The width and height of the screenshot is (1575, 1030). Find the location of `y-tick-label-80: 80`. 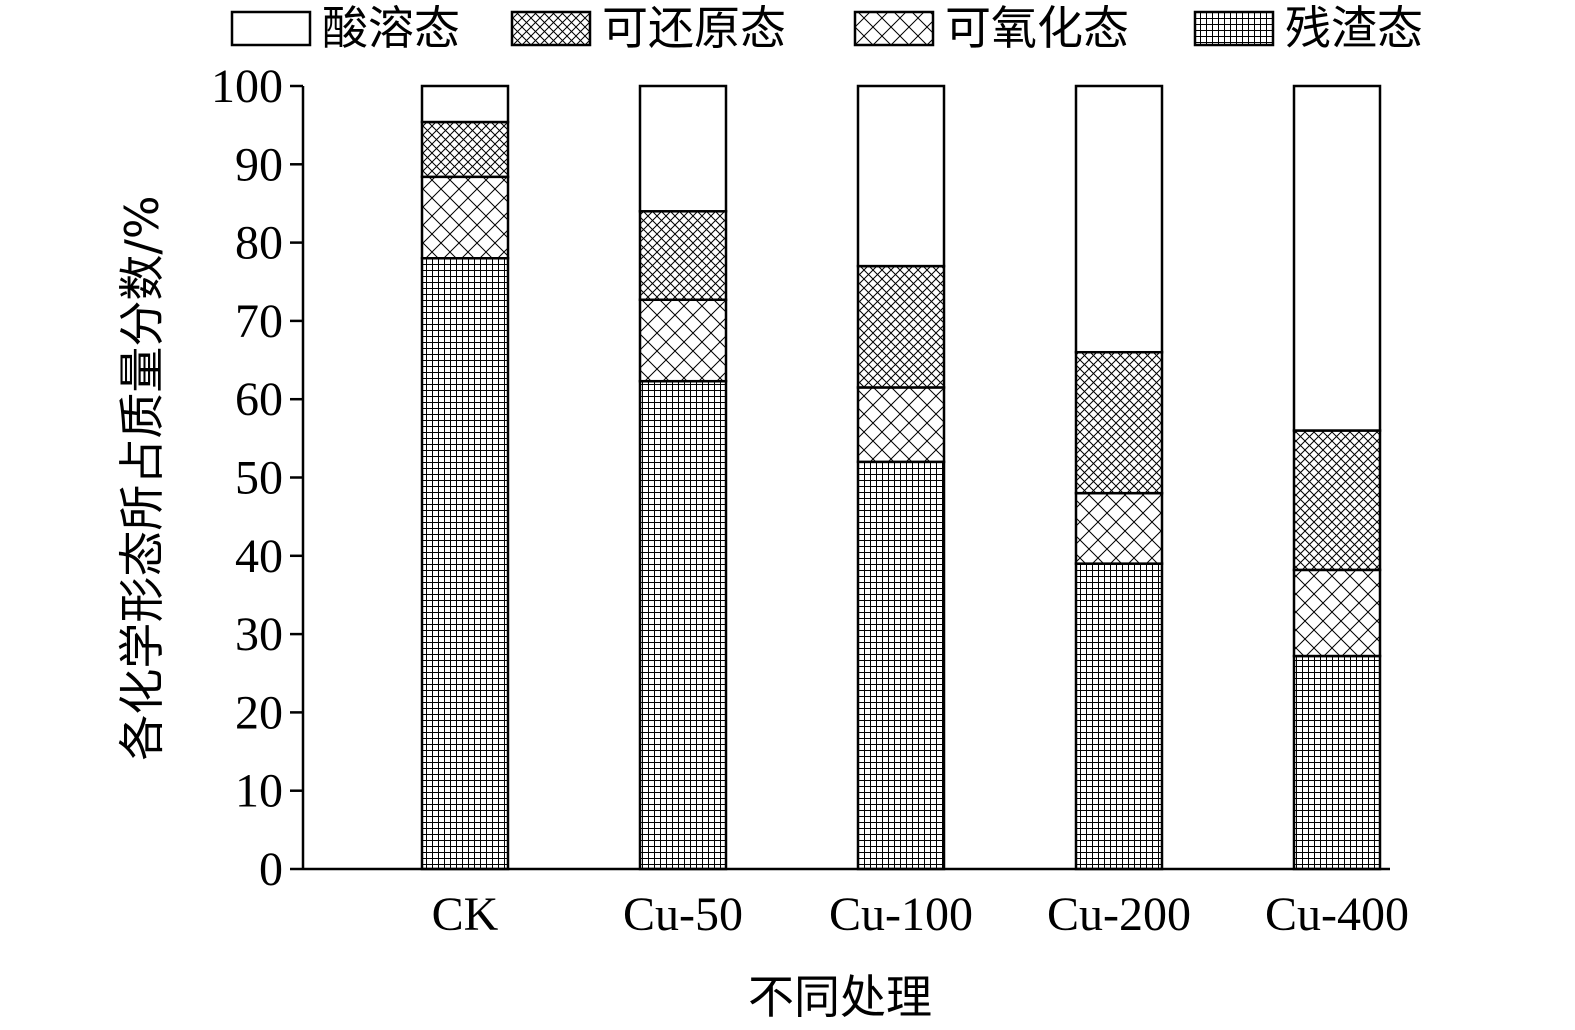

y-tick-label-80: 80 is located at coordinates (259, 243).